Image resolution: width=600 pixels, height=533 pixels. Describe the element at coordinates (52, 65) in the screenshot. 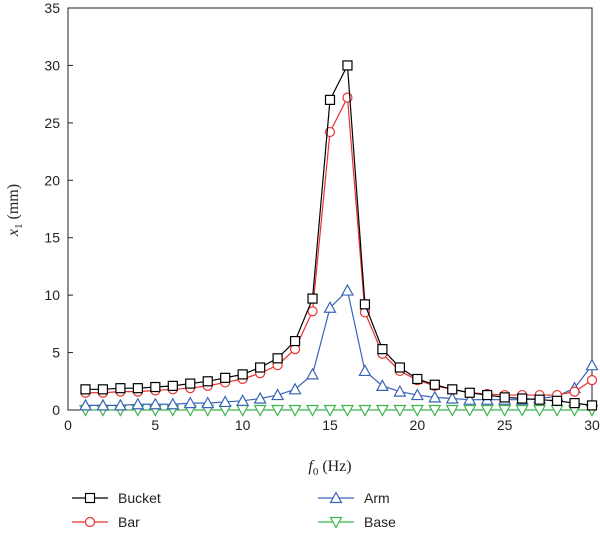

I see `y-tick-label: 30` at that location.